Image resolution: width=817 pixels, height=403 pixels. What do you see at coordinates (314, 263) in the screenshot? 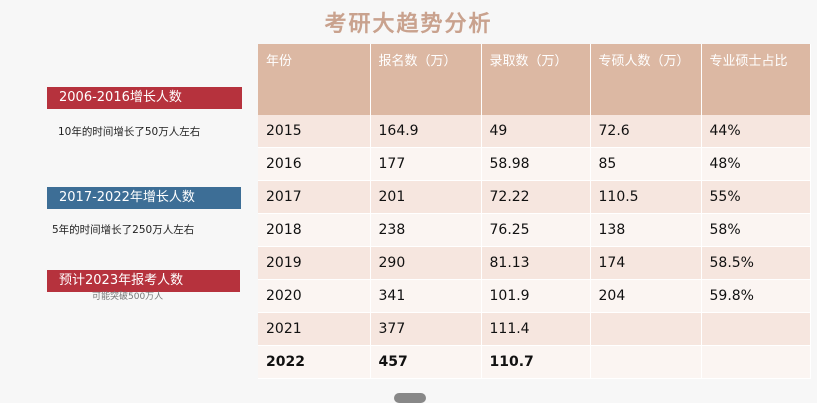
I see `cell-year: 2019` at bounding box center [314, 263].